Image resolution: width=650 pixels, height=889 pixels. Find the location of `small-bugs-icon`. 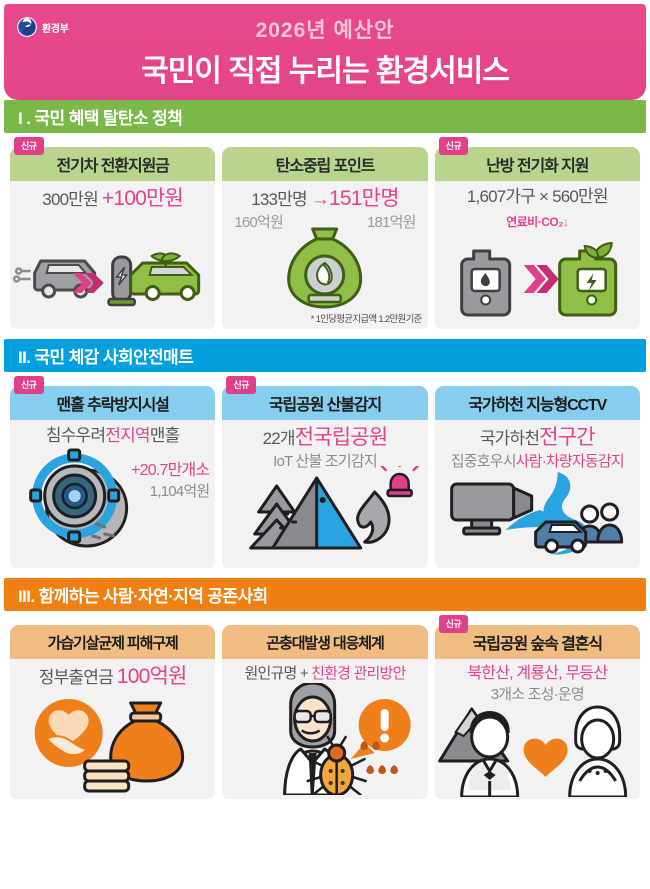

small-bugs-icon is located at coordinates (379, 757).